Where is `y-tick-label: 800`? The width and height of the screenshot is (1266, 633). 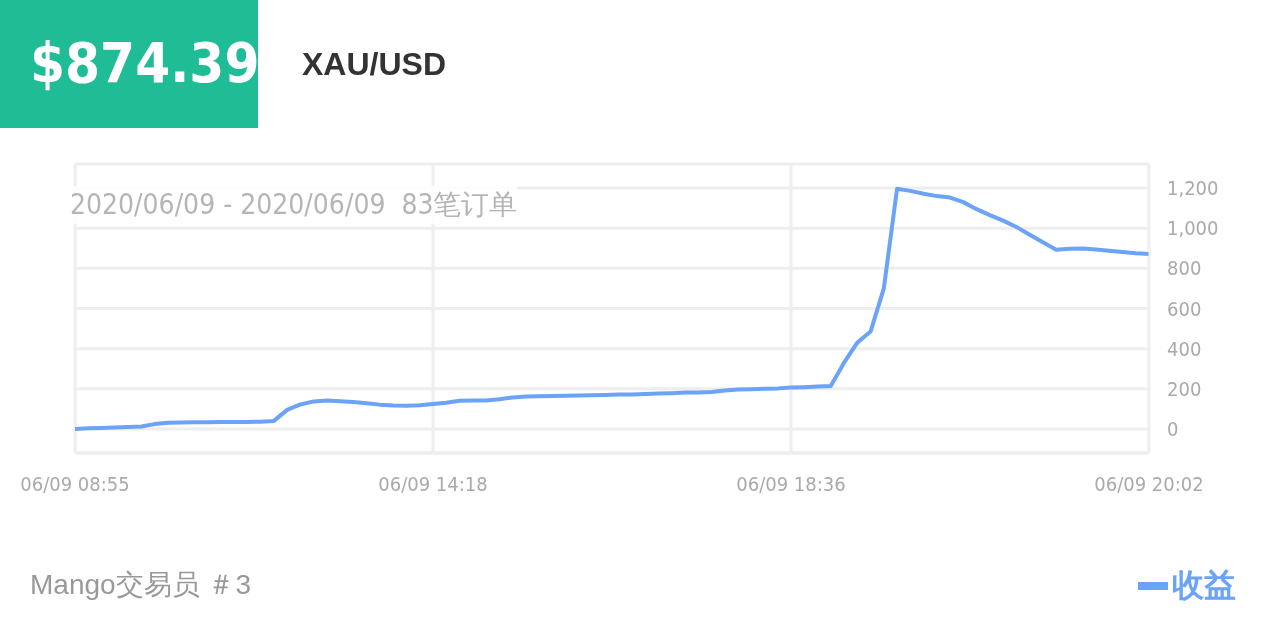
y-tick-label: 800 is located at coordinates (1184, 268).